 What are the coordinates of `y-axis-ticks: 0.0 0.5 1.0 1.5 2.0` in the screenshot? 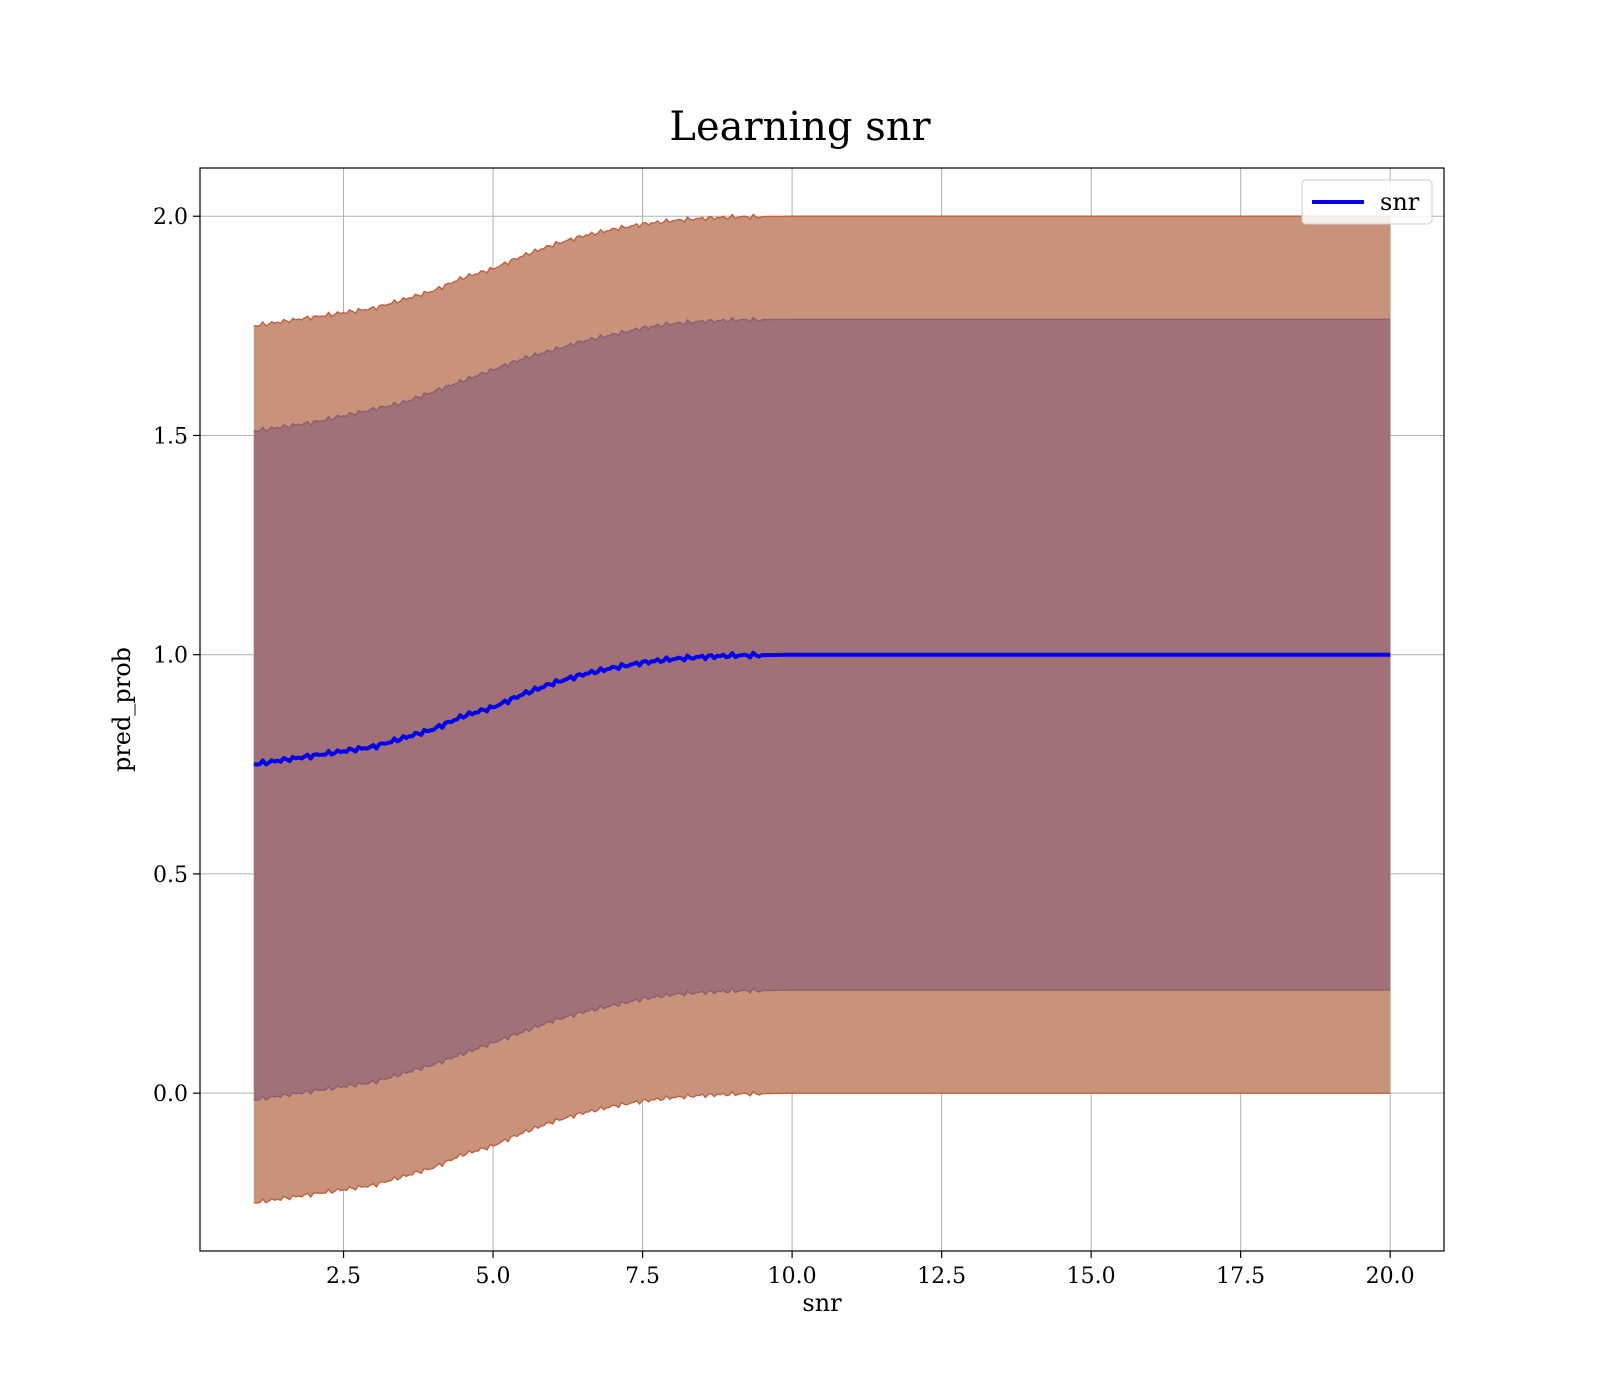 It's located at (176, 656).